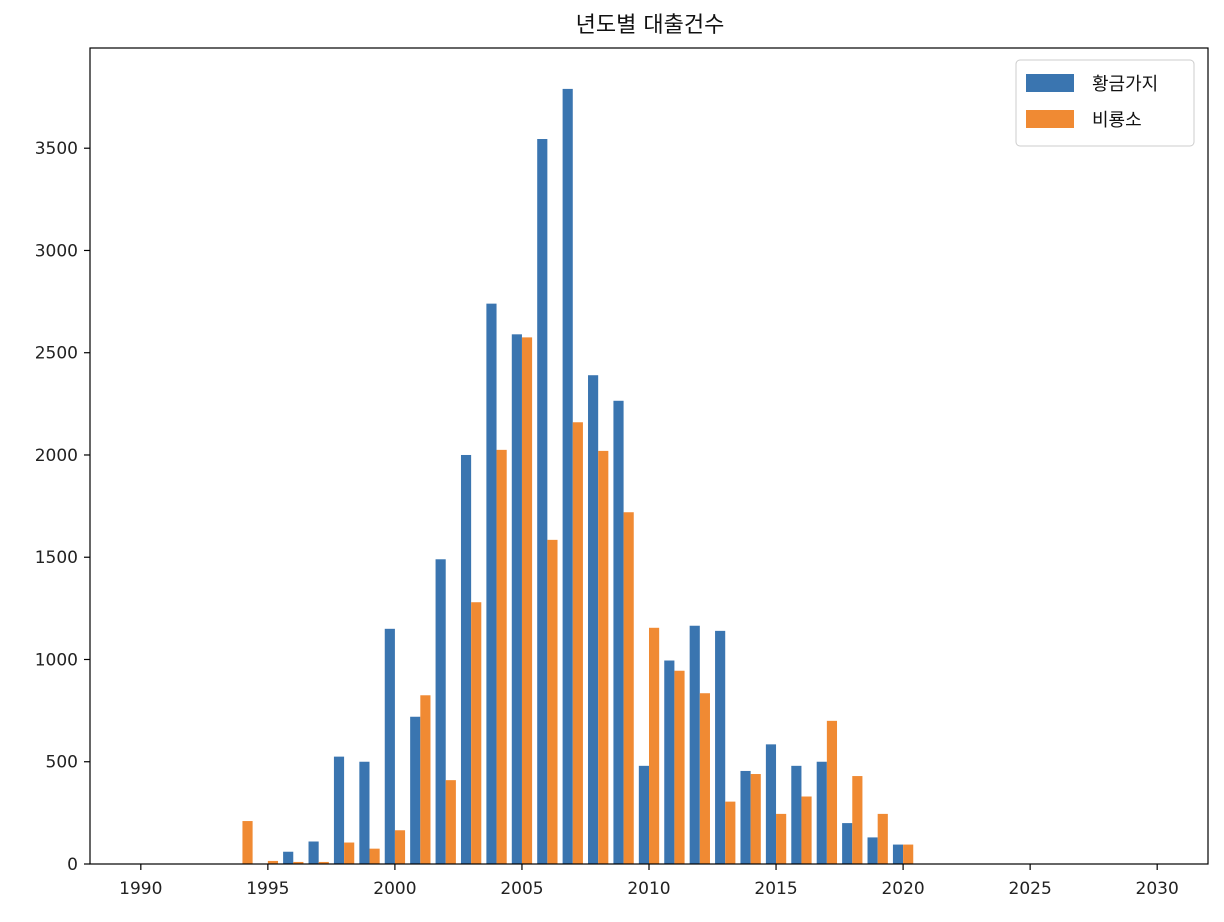 Image resolution: width=1224 pixels, height=922 pixels. I want to click on bar-series1-2016, so click(796, 815).